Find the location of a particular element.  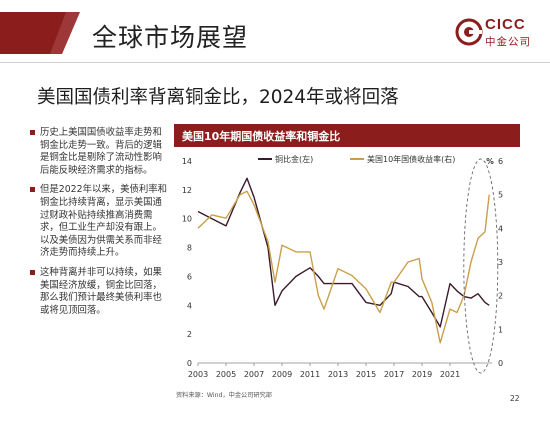

y-right-tick-label: 1 is located at coordinates (500, 329).